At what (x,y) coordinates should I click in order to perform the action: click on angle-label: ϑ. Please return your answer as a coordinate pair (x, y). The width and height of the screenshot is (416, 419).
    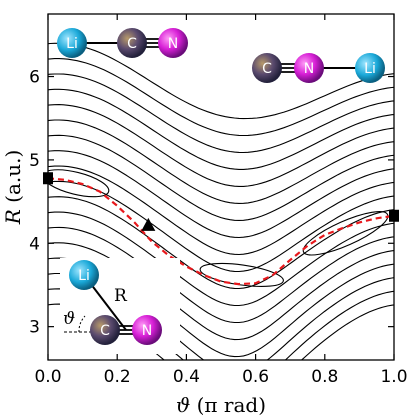
    Looking at the image, I should click on (69, 319).